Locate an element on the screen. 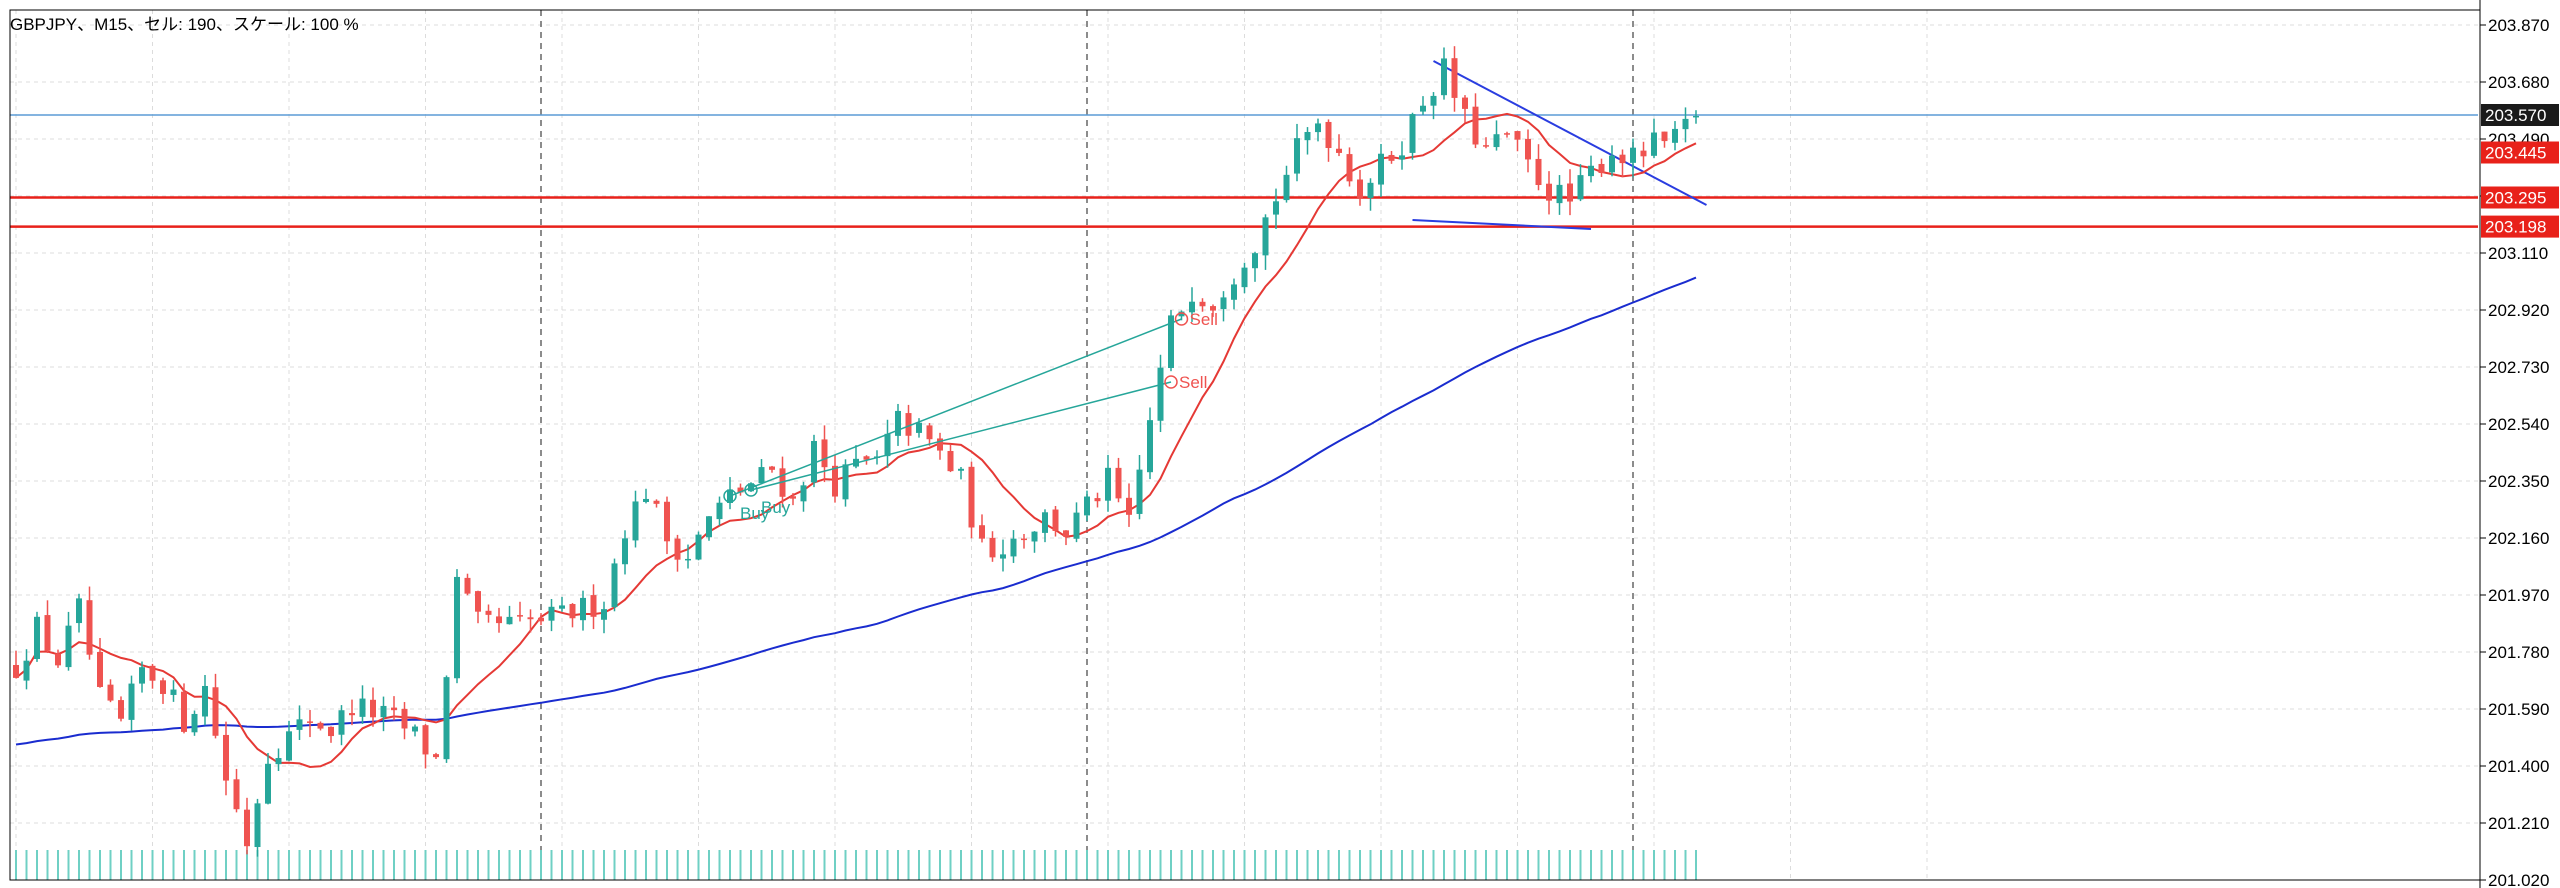 The width and height of the screenshot is (2560, 888). trendlines is located at coordinates (1559, 145).